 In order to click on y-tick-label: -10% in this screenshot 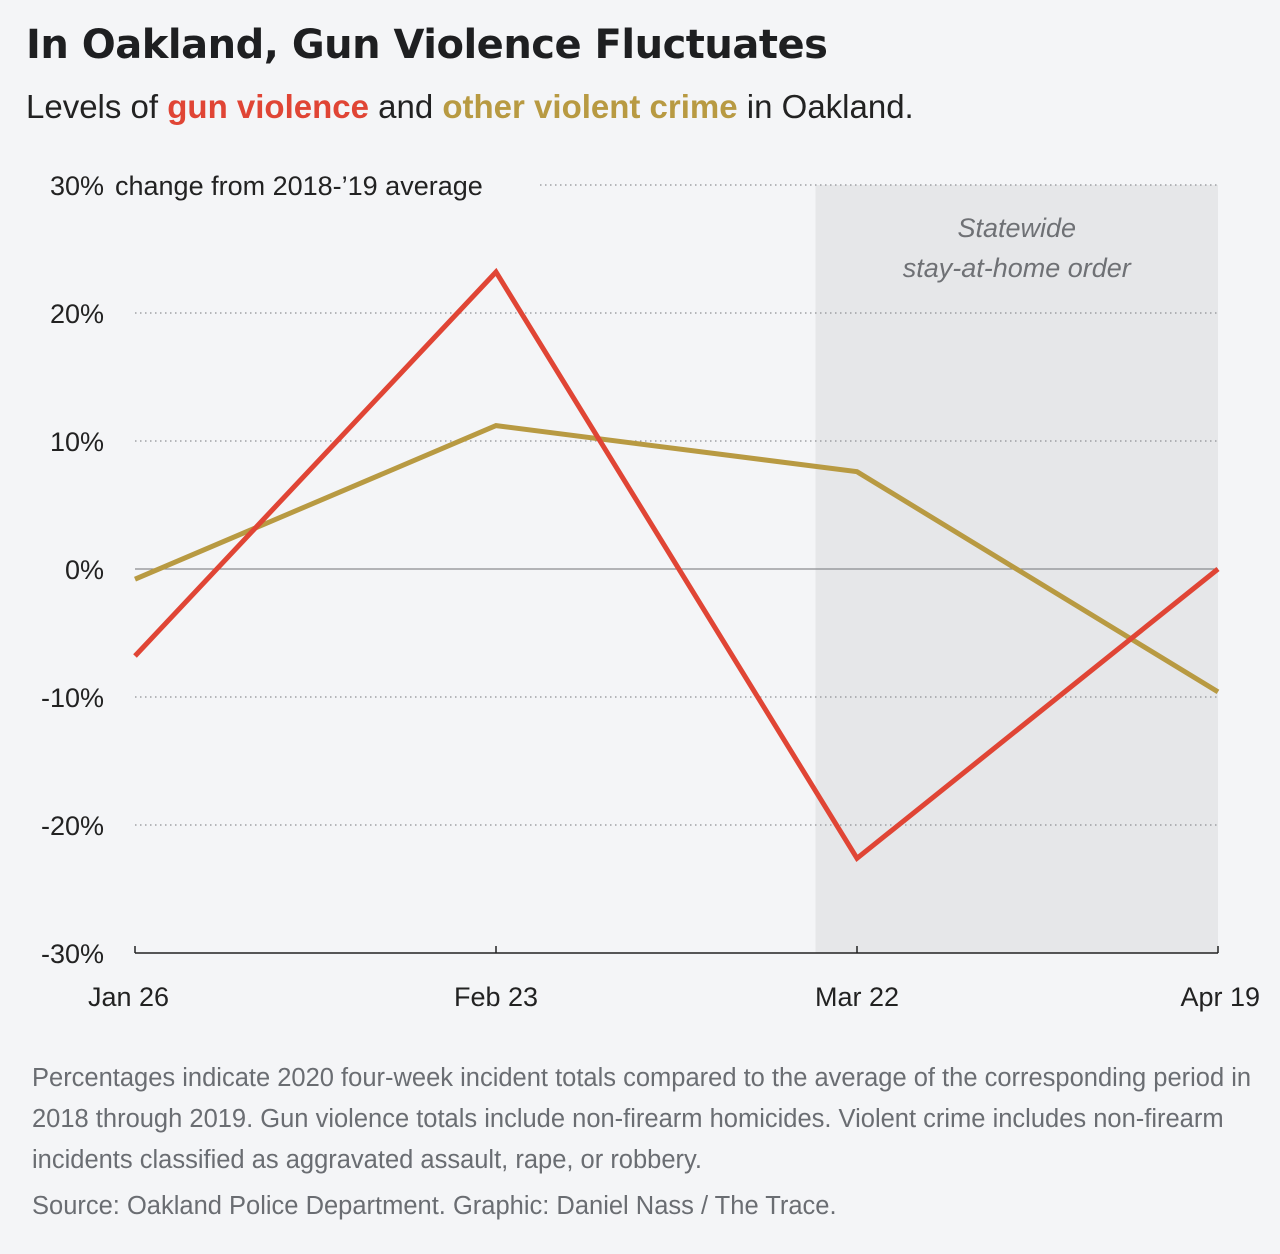, I will do `click(72, 698)`.